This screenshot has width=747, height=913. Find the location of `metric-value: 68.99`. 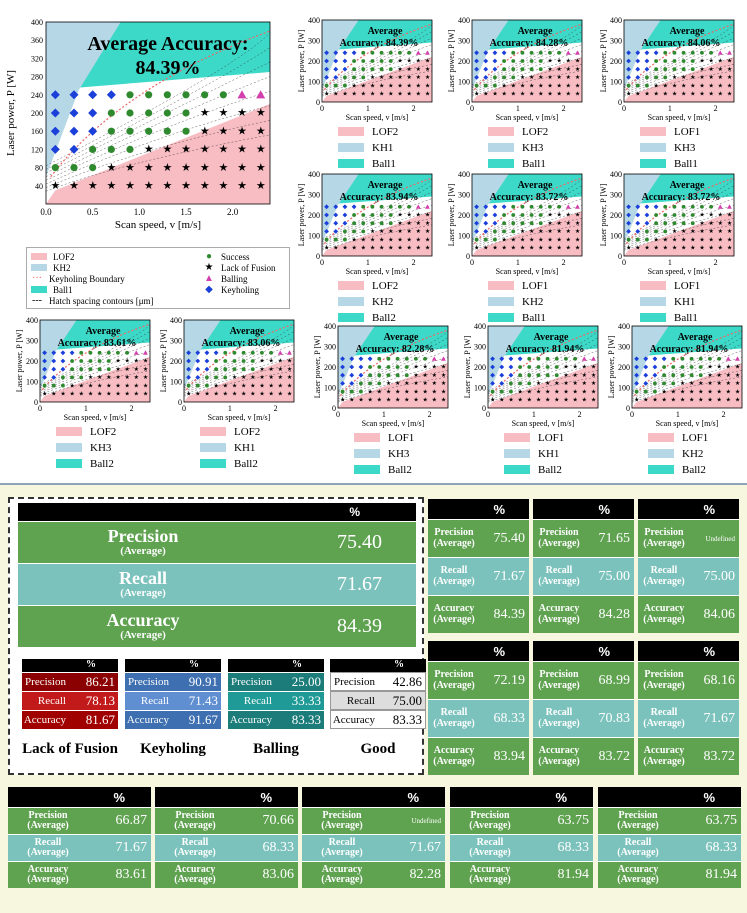

metric-value: 68.99 is located at coordinates (614, 680).